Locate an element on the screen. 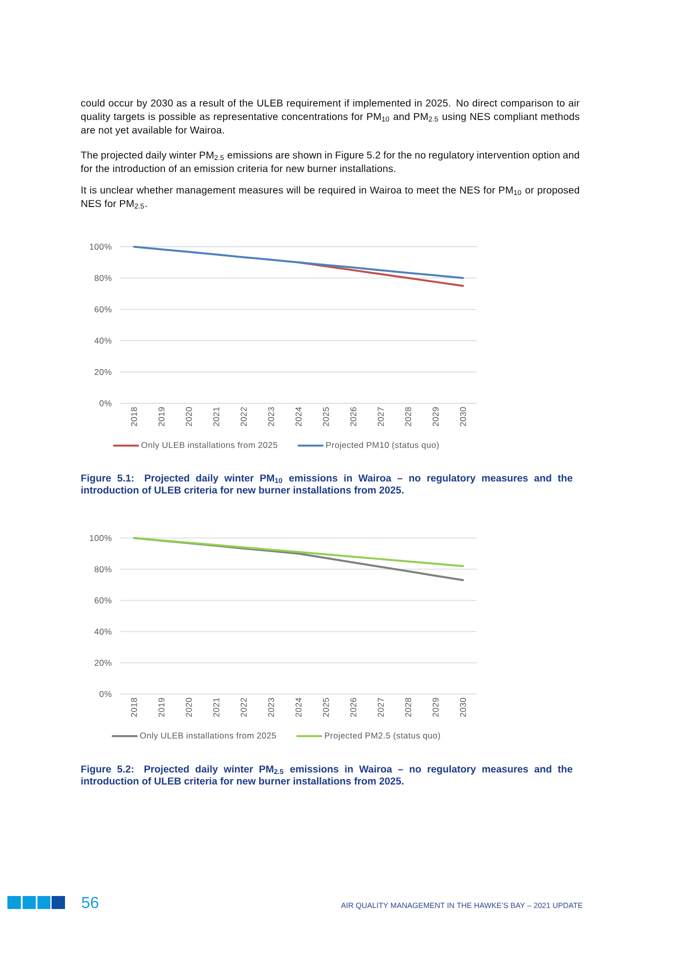 The height and width of the screenshot is (955, 675). text: It is unclear whether management measures will be required in Wairoa to meet the NES for PM$_{10}$ or proposed NES for PM$_{2.5}$. is located at coordinates (331, 197).